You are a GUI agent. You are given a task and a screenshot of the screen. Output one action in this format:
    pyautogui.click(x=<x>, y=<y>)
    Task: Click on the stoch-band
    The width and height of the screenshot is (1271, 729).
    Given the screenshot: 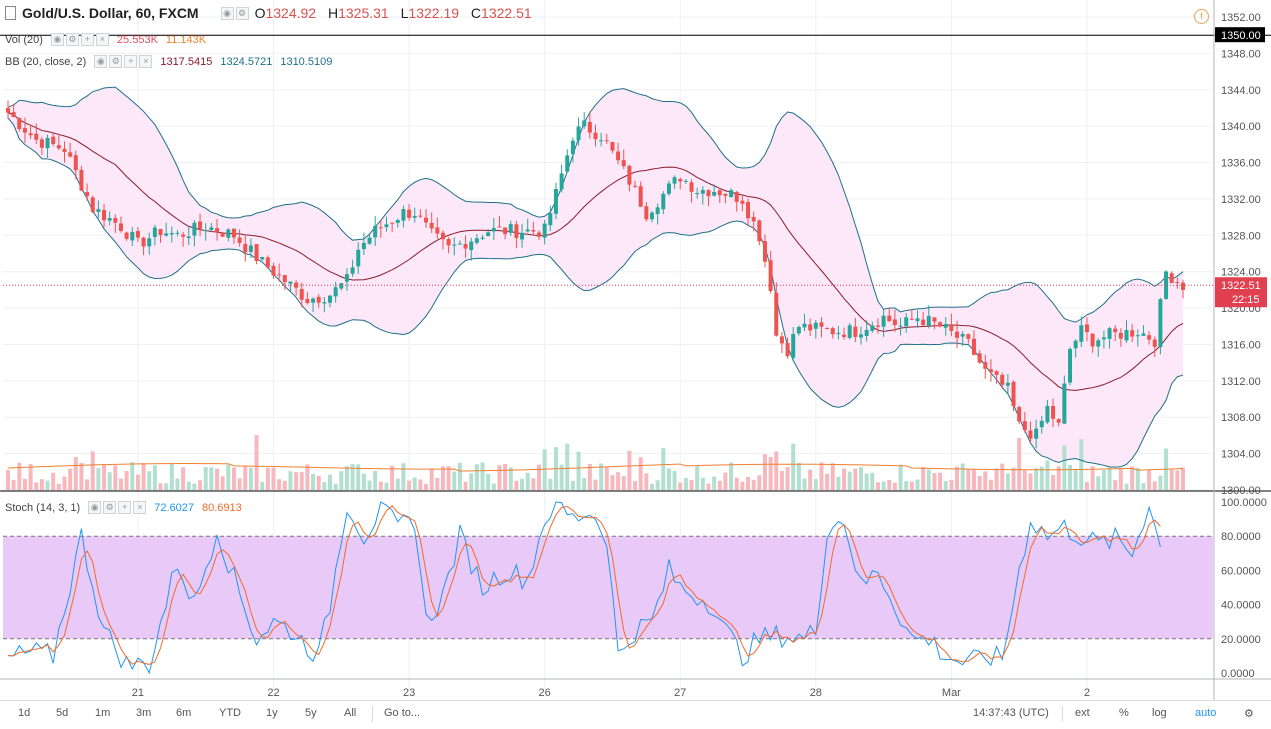 What is the action you would take?
    pyautogui.click(x=608, y=587)
    